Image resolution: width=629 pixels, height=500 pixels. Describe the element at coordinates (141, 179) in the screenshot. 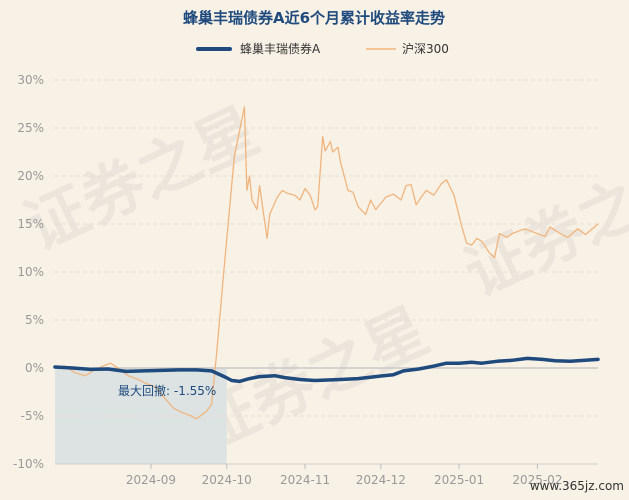

I see `watermark-text-1: 证券之星` at that location.